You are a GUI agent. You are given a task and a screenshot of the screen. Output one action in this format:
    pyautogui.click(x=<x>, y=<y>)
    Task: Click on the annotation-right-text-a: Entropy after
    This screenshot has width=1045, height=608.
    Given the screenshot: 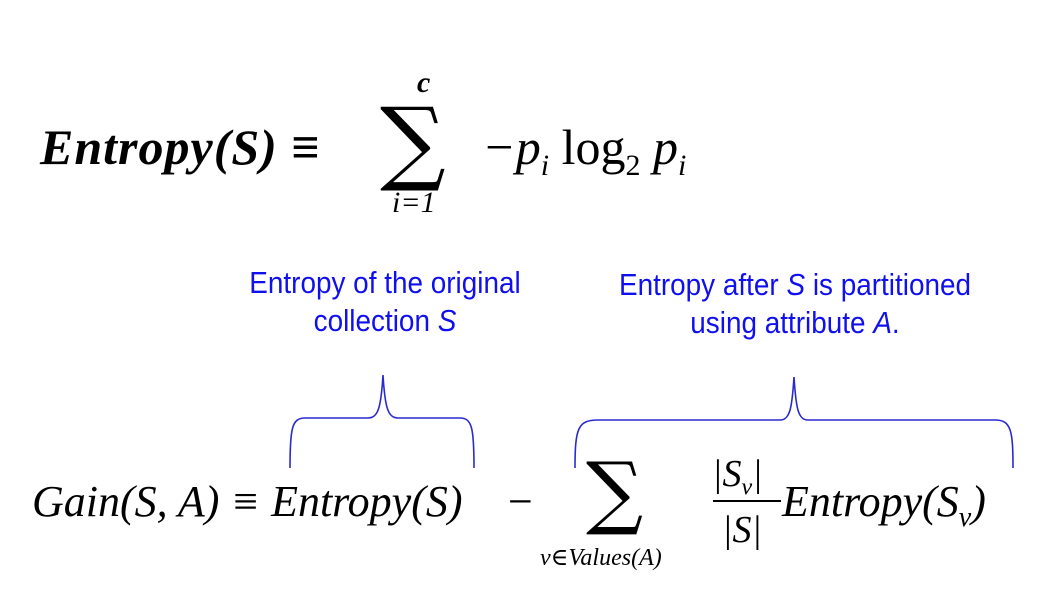 What is the action you would take?
    pyautogui.click(x=702, y=284)
    